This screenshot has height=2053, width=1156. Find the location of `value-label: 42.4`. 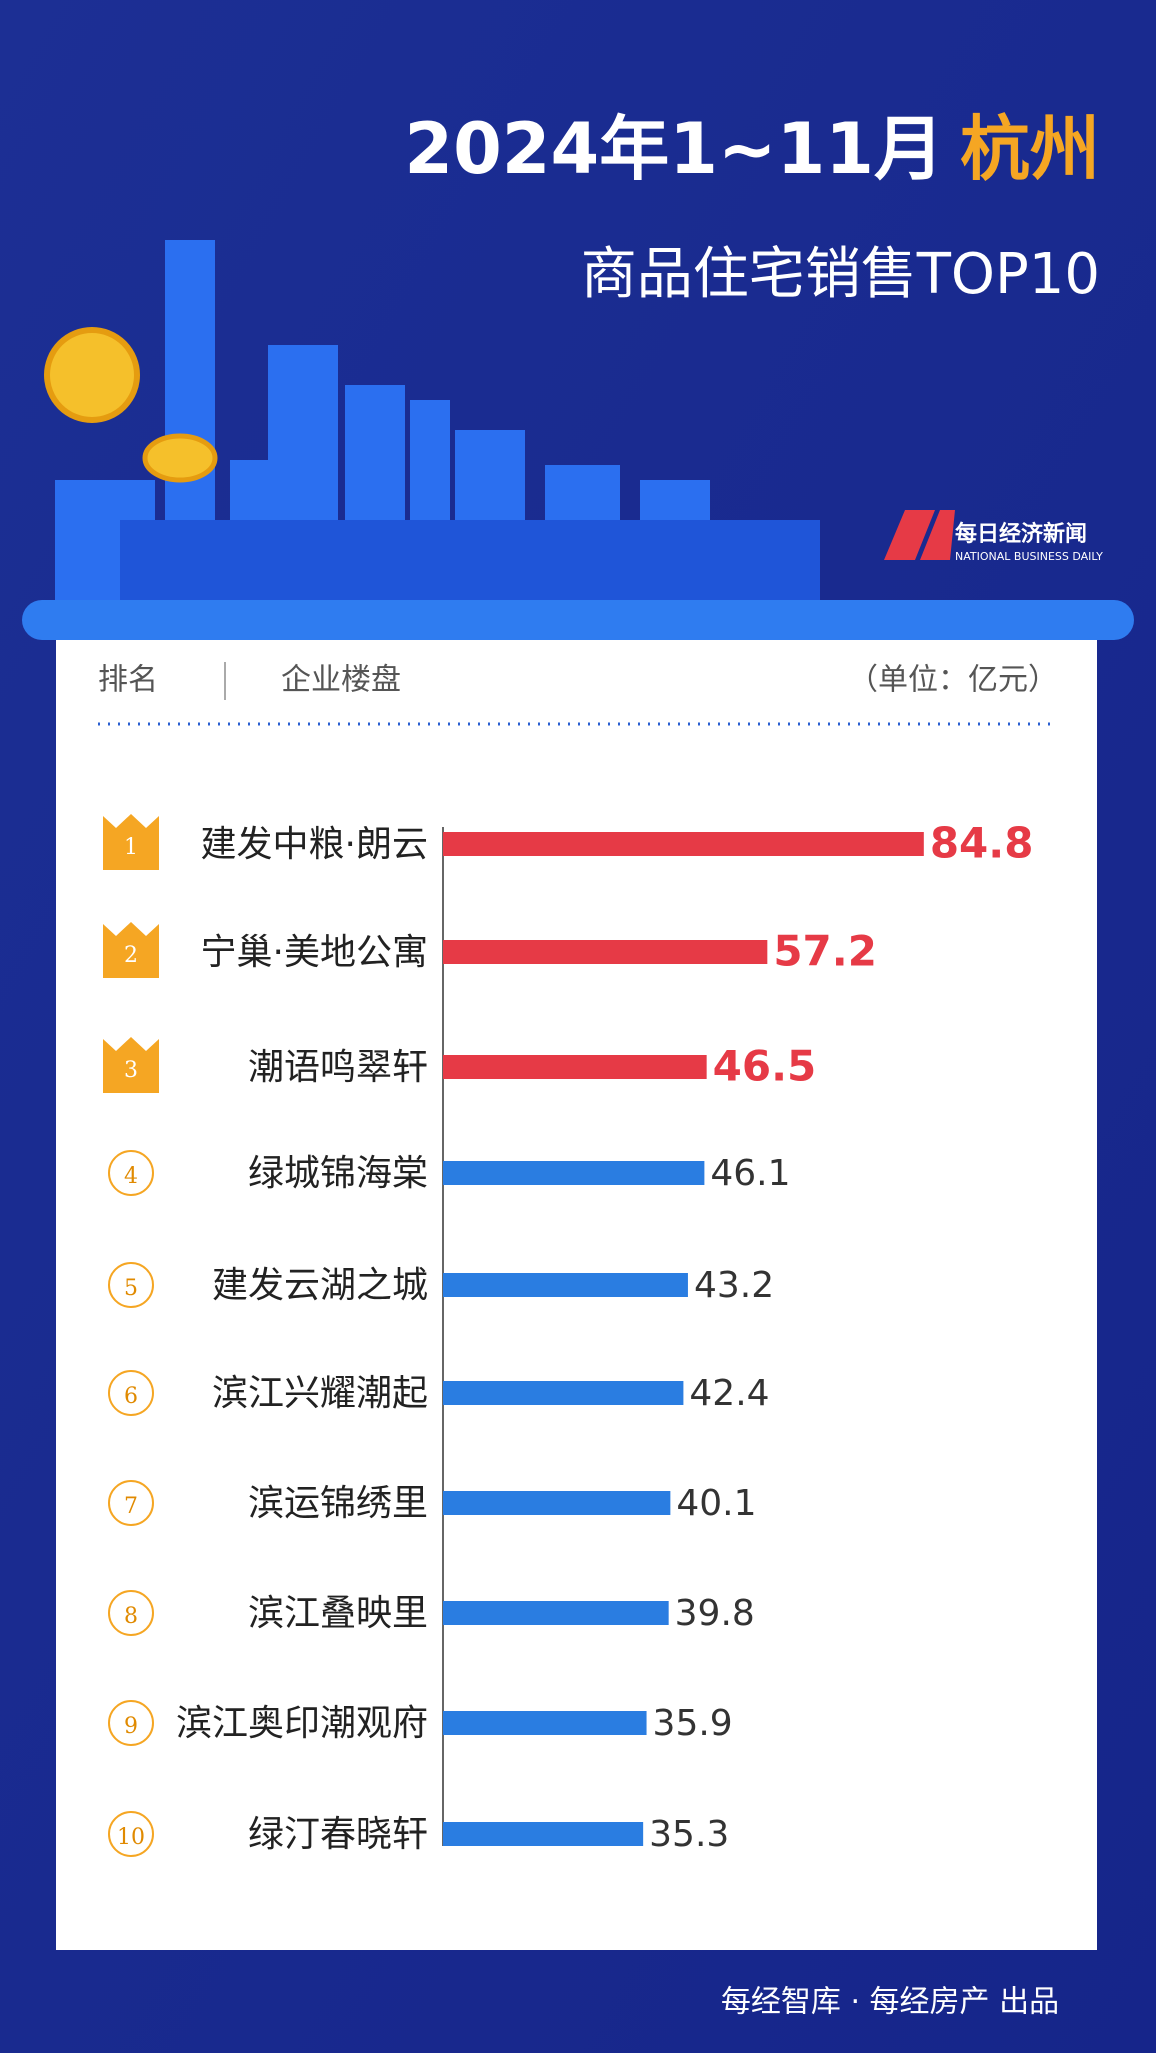

value-label: 42.4 is located at coordinates (729, 1393).